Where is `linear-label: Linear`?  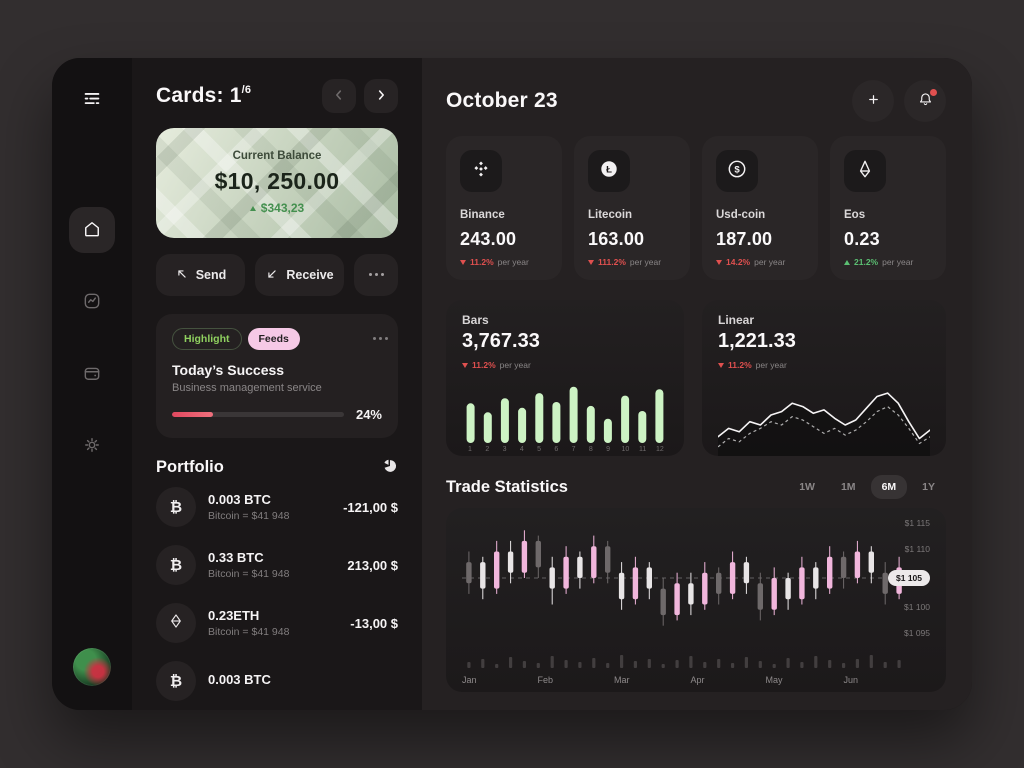
linear-label: Linear is located at coordinates (736, 320).